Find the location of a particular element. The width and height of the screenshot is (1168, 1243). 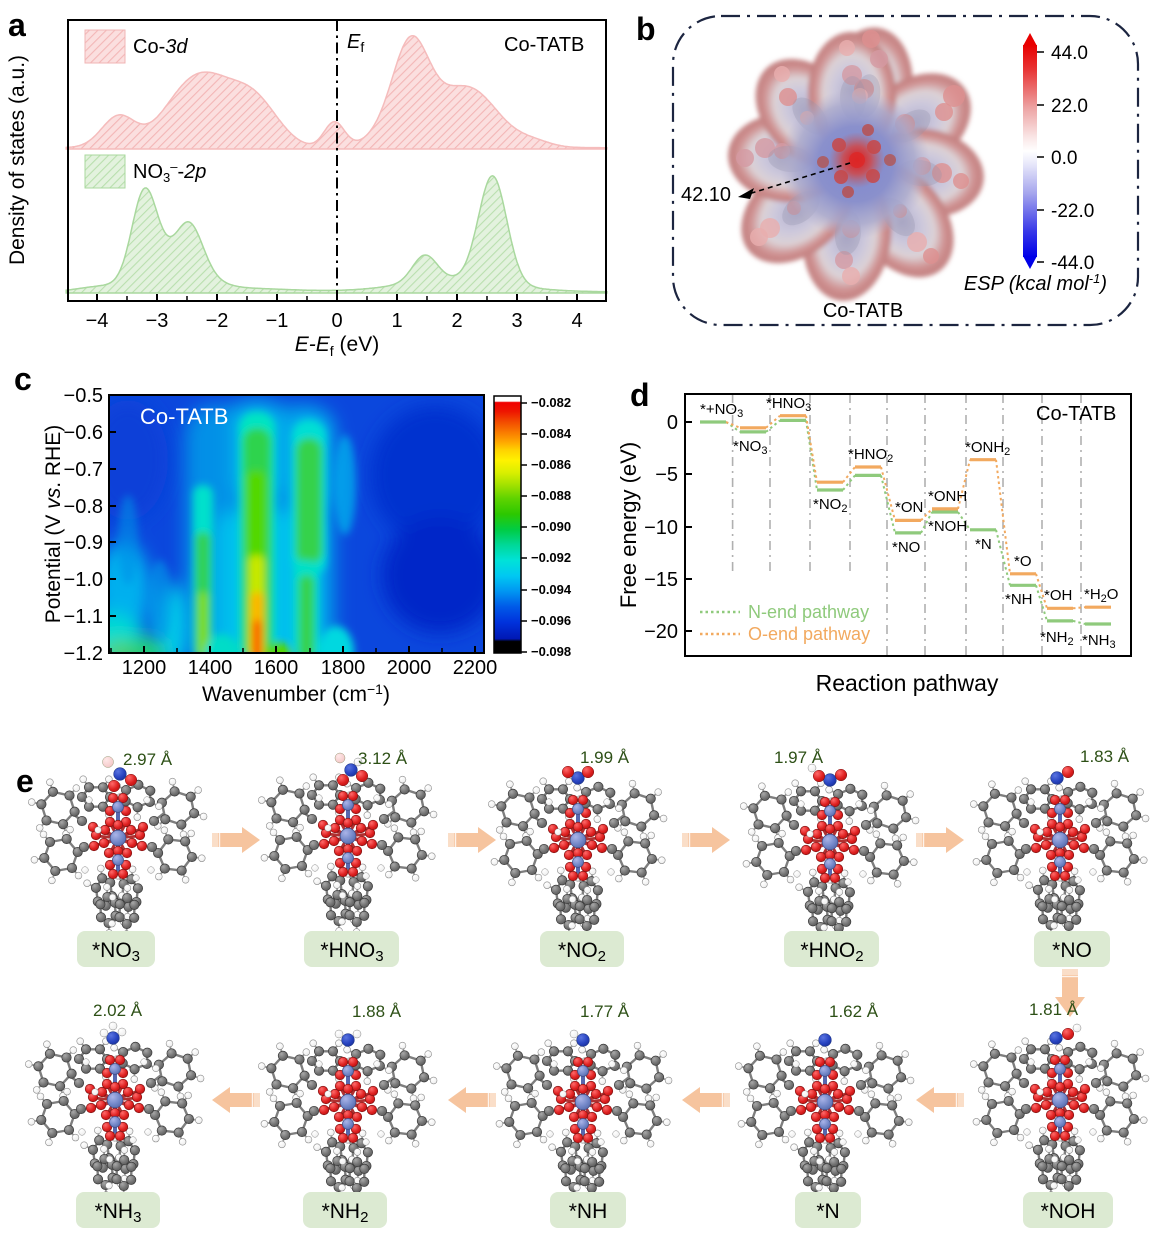

svg-text: *NH2 is located at coordinates (1057, 638).